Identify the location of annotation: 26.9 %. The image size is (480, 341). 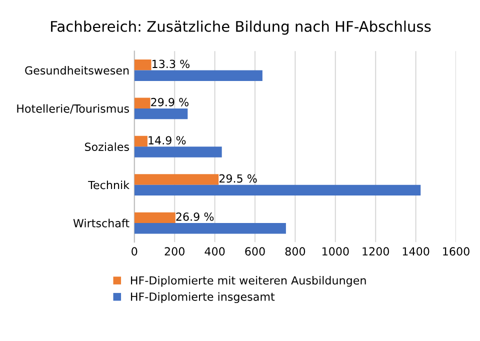
(195, 216).